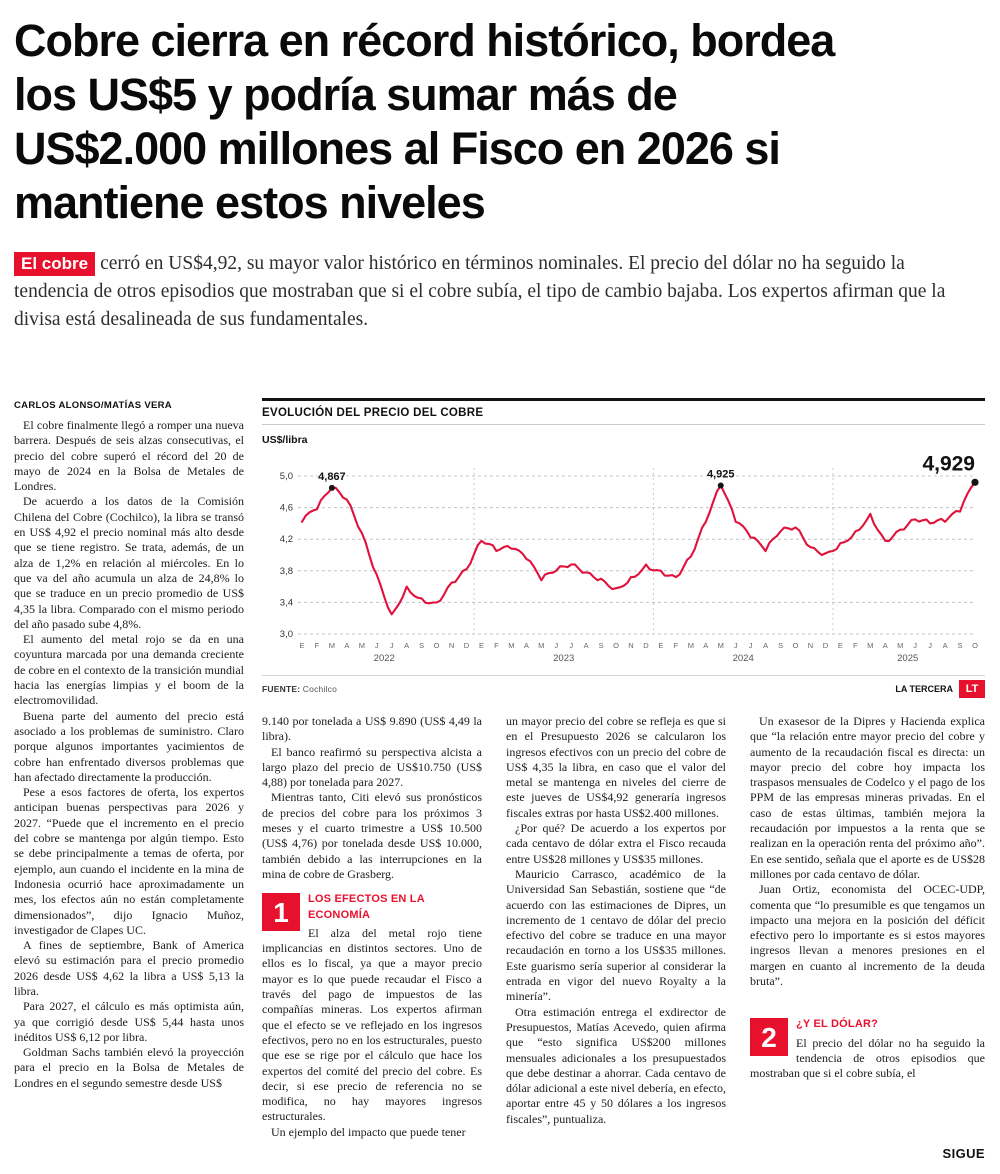 The width and height of the screenshot is (1000, 1174). I want to click on chart-credit: LA TERCERA LT, so click(940, 689).